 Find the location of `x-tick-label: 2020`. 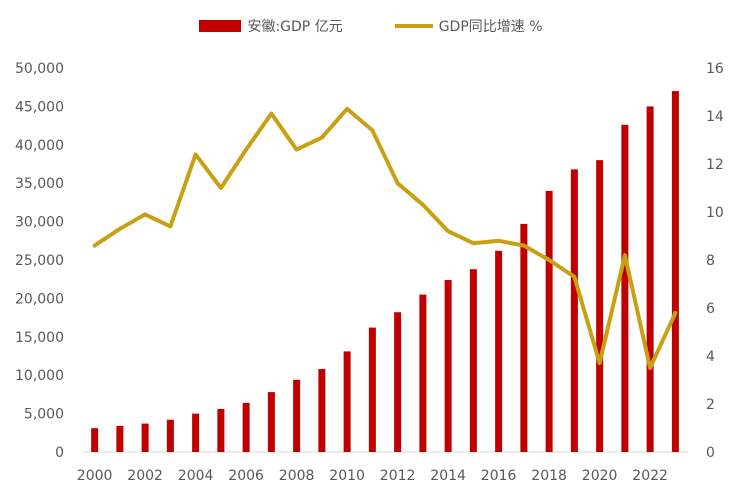

x-tick-label: 2020 is located at coordinates (600, 476).